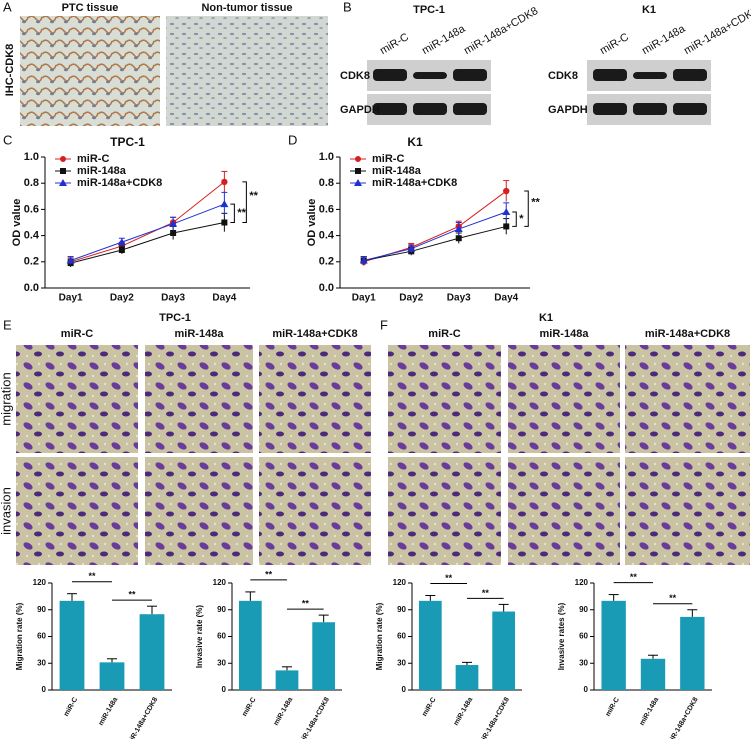 Image resolution: width=751 pixels, height=744 pixels. Describe the element at coordinates (521, 219) in the screenshot. I see `significance-label: *` at that location.